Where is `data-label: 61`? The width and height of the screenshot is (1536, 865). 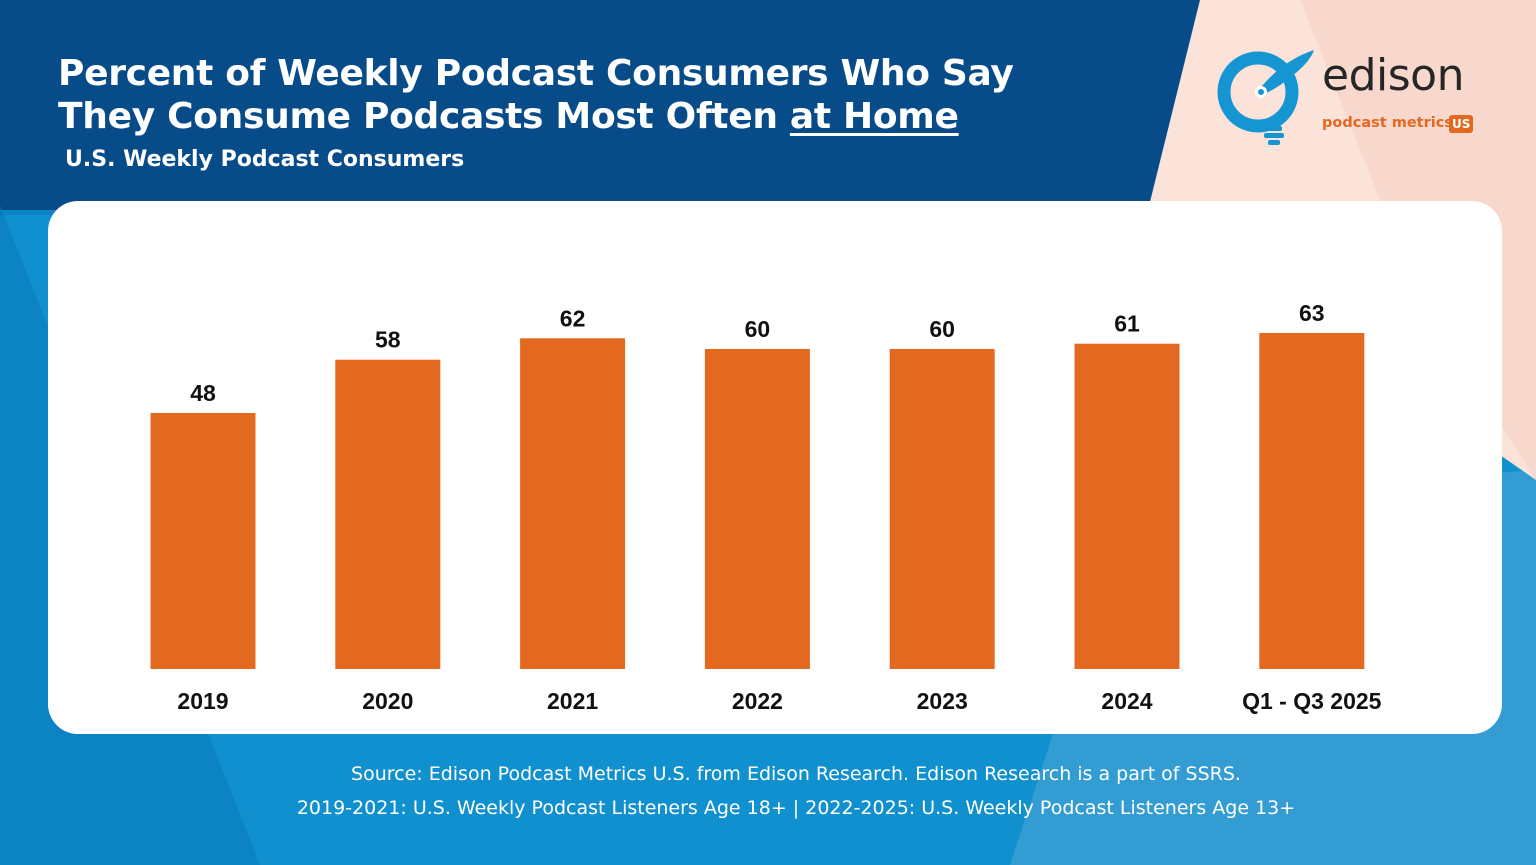 data-label: 61 is located at coordinates (1127, 324).